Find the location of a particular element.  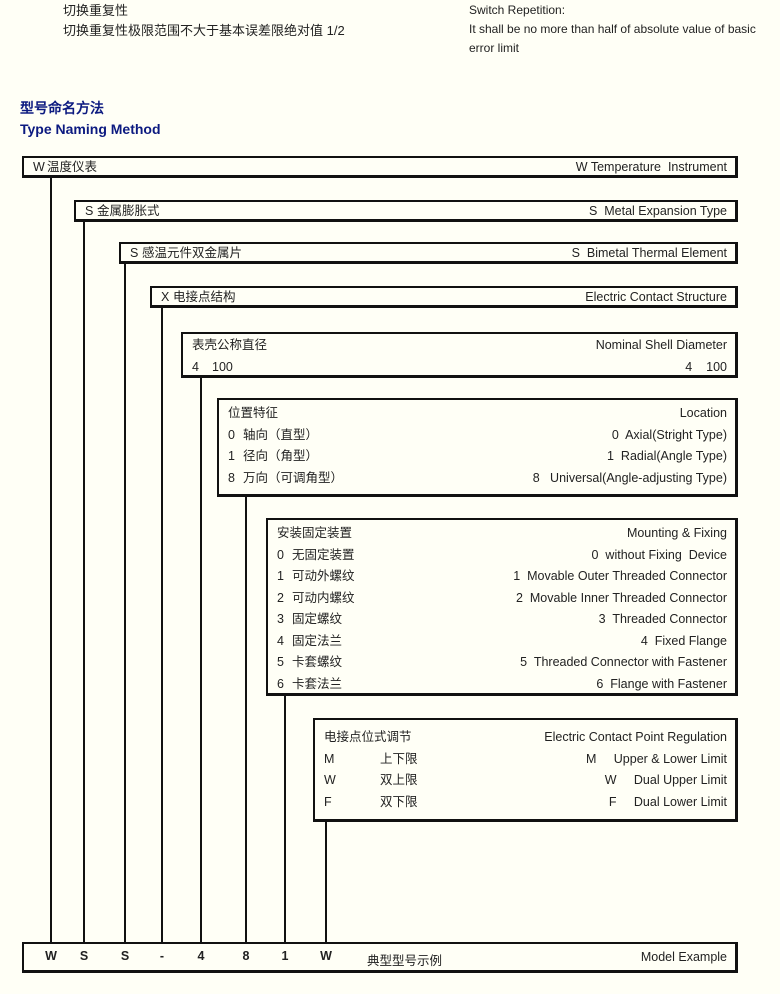

en-description: 6 Flange with Fastener is located at coordinates (661, 683).